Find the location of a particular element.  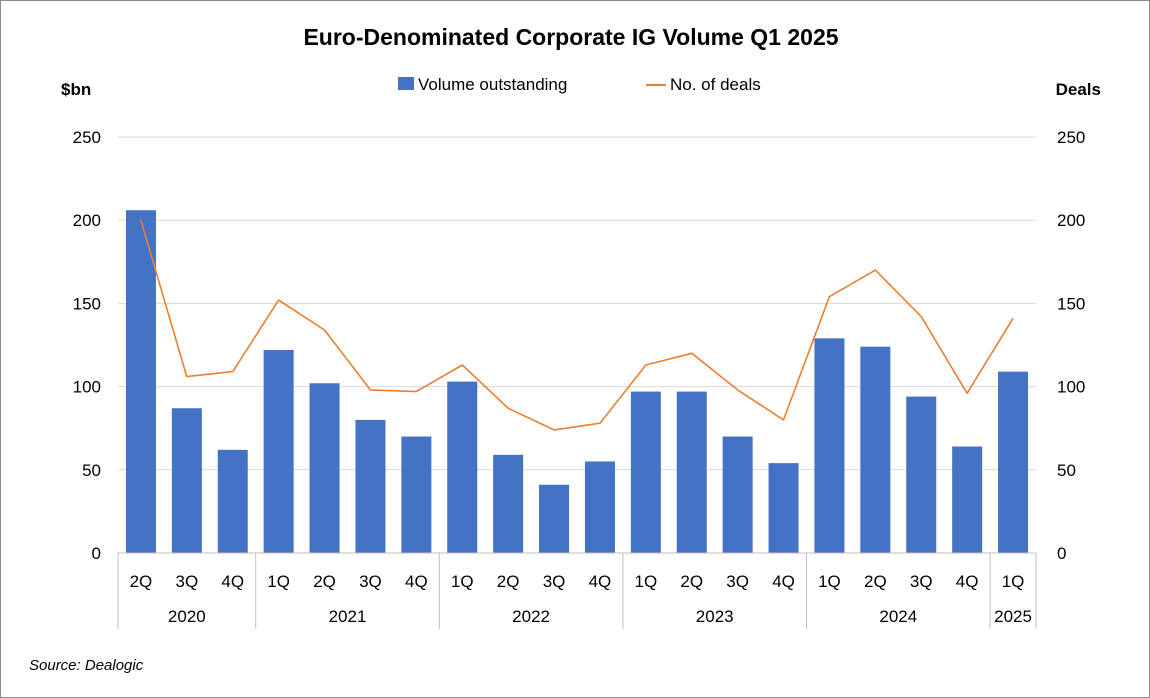

year-label: 2020 is located at coordinates (187, 616).